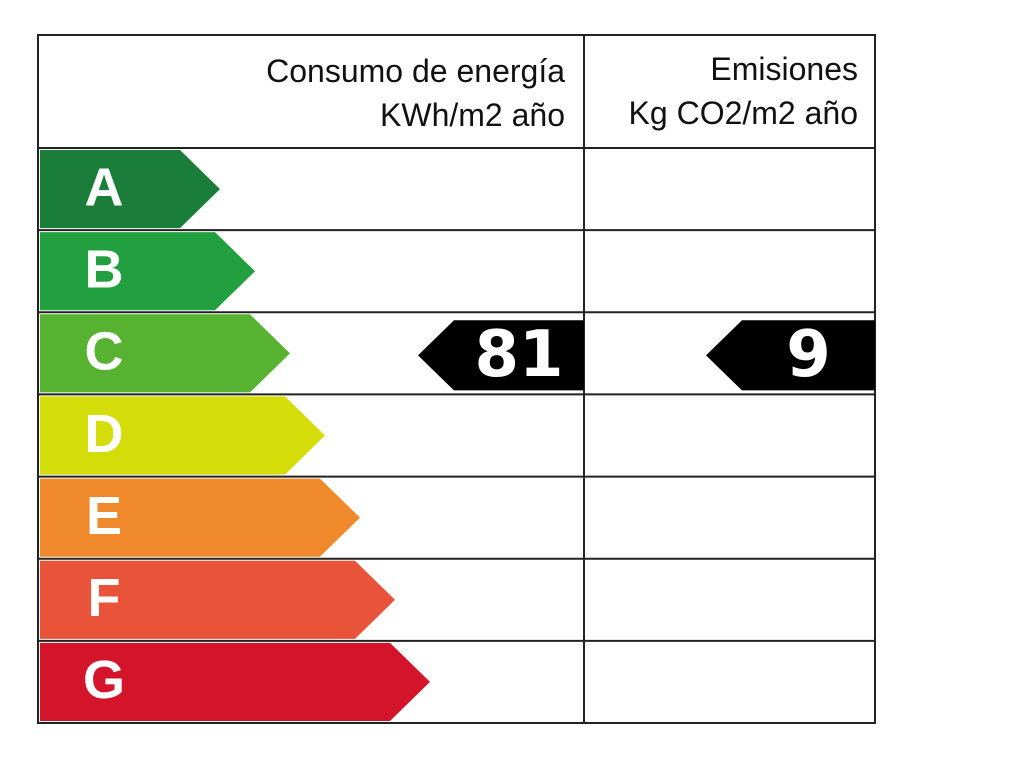 The image size is (1024, 768). Describe the element at coordinates (104, 352) in the screenshot. I see `rating-letter: C` at that location.